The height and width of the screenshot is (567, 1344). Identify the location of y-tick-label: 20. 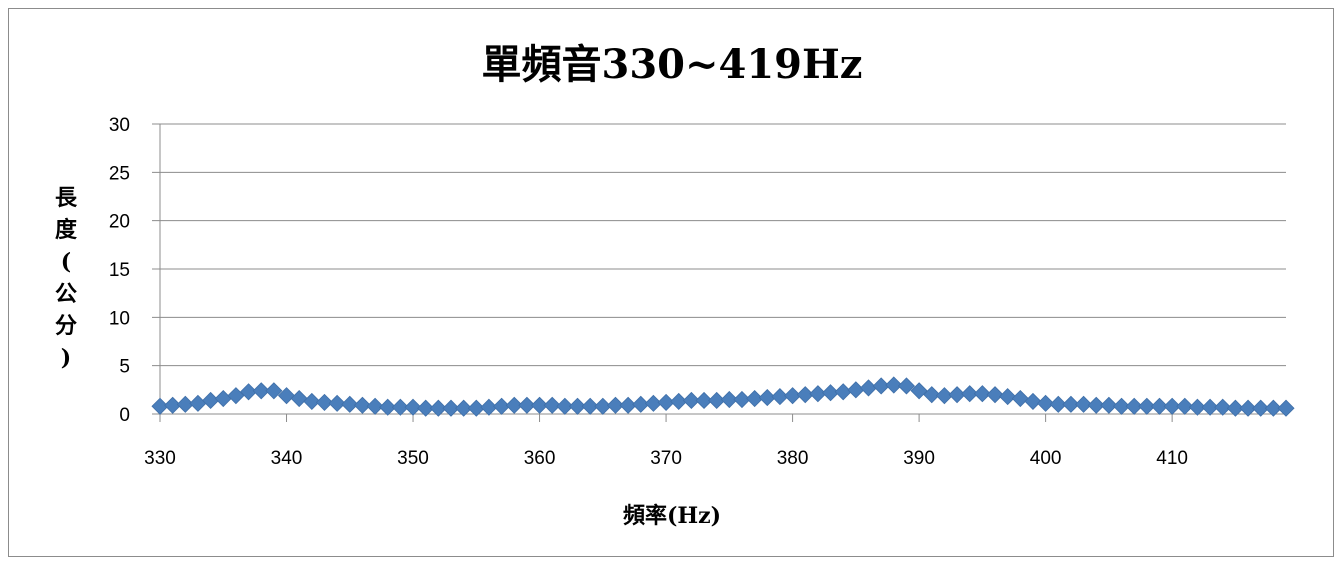
(119, 222).